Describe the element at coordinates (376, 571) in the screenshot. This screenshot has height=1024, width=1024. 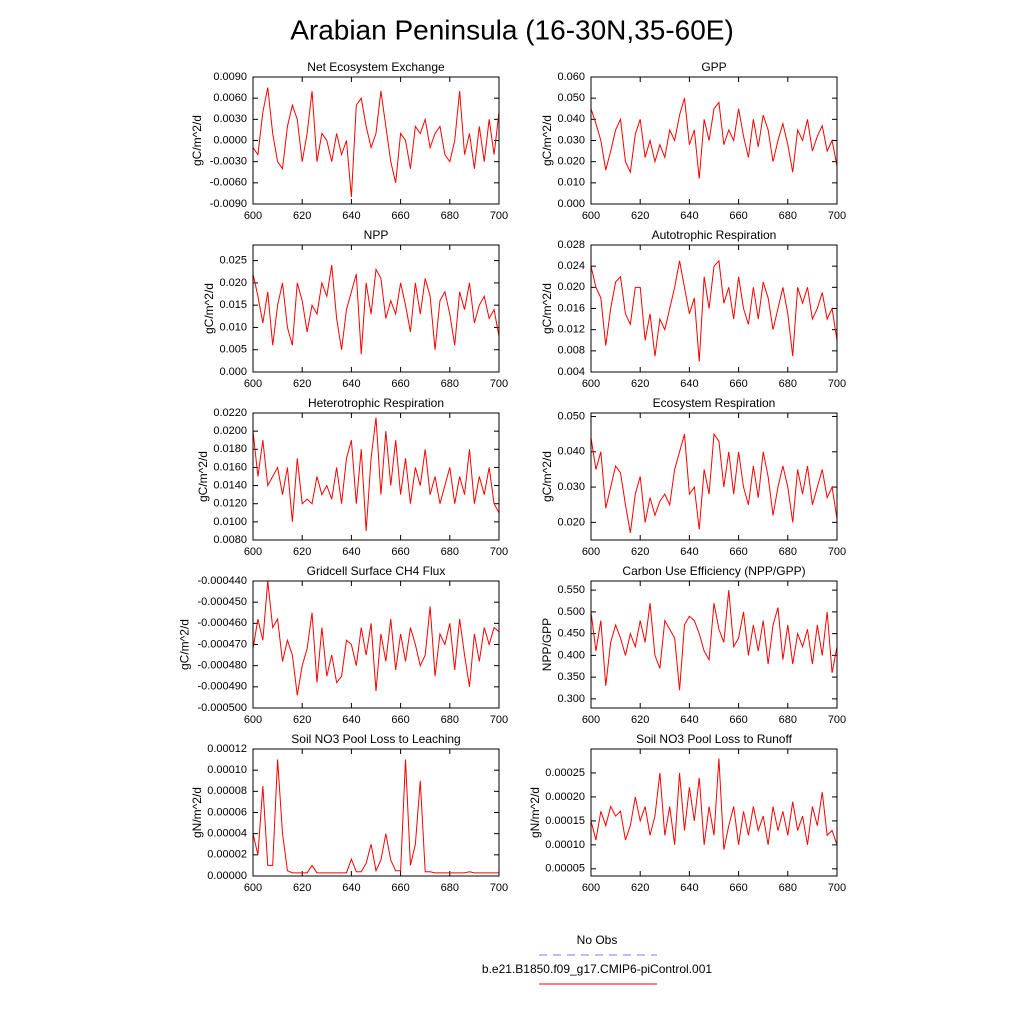
I see `panel-title: Gridcell Surface CH4 Flux` at that location.